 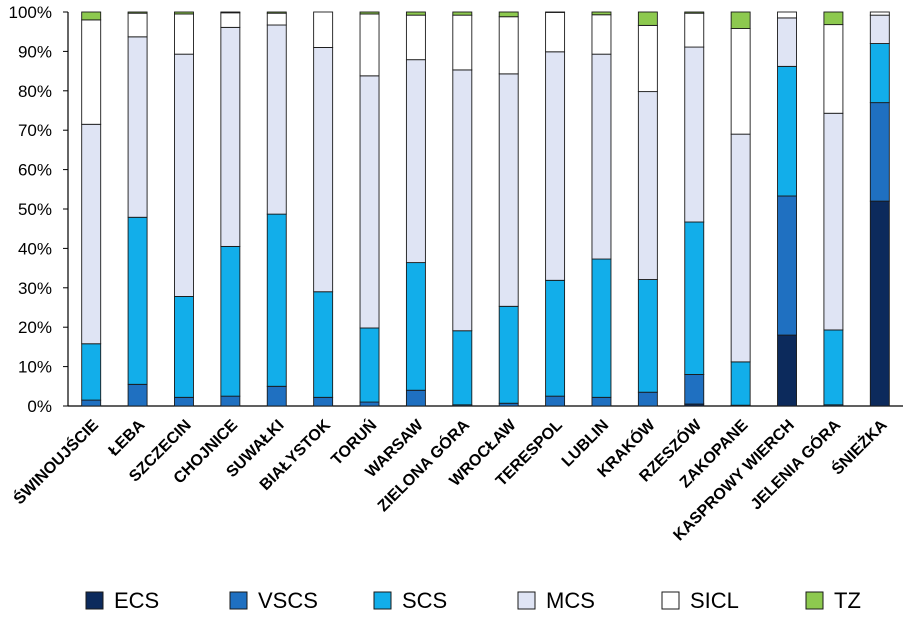 What do you see at coordinates (288, 600) in the screenshot?
I see `legend-label: VSCS` at bounding box center [288, 600].